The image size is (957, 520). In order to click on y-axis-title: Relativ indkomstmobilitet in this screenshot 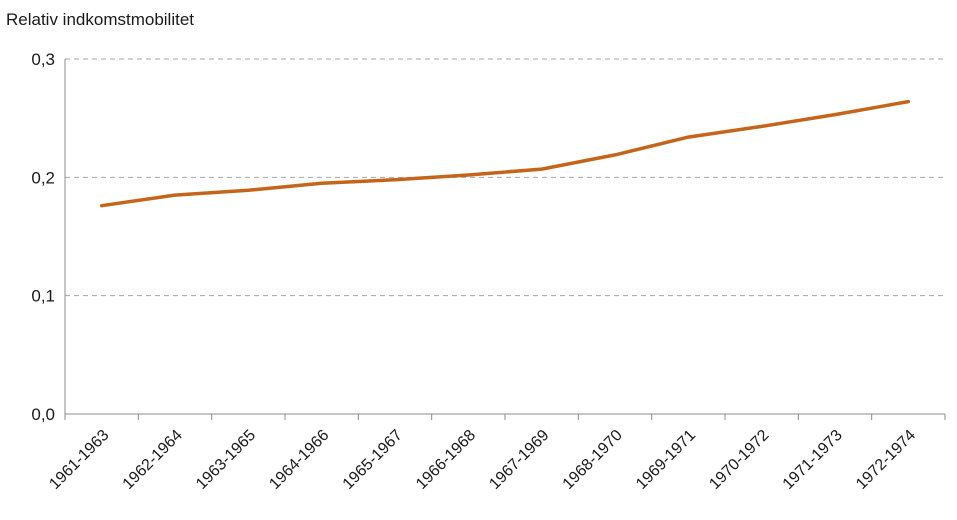, I will do `click(100, 19)`.